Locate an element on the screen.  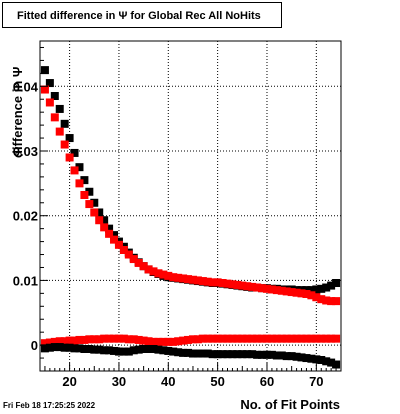
x-tick-label: 60 is located at coordinates (267, 381).